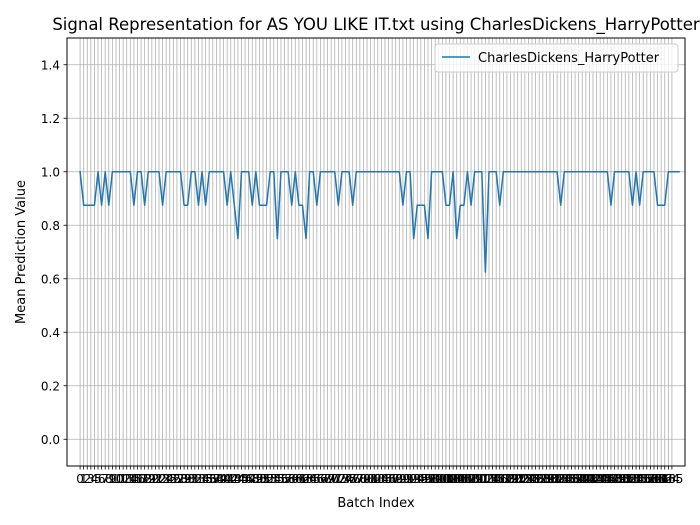 The height and width of the screenshot is (525, 700). I want to click on x-tick-label: 69, so click(327, 479).